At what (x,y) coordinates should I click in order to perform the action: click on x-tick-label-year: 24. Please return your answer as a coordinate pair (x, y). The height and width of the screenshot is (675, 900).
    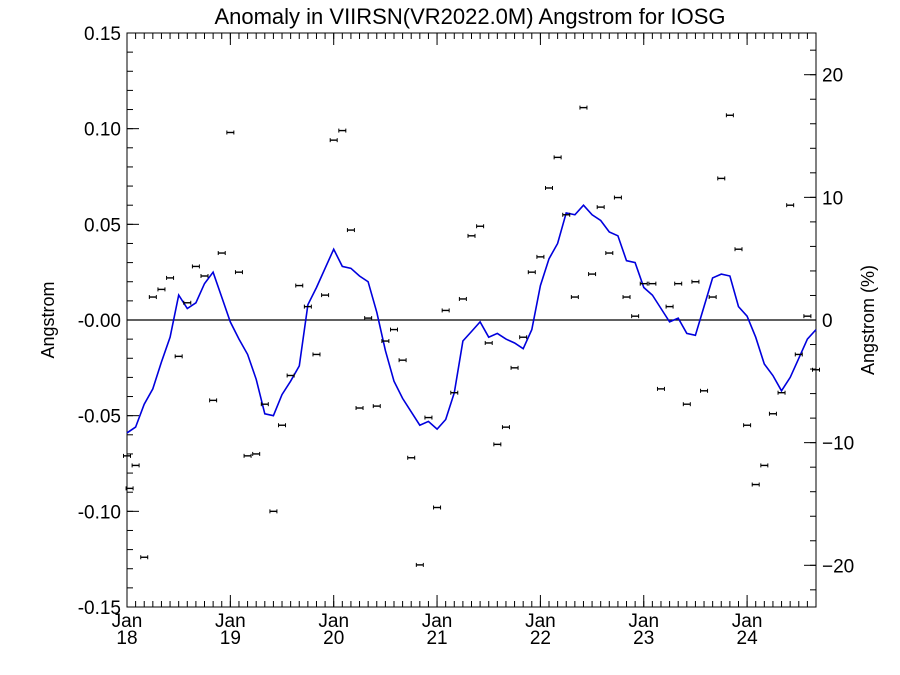
    Looking at the image, I should click on (748, 638).